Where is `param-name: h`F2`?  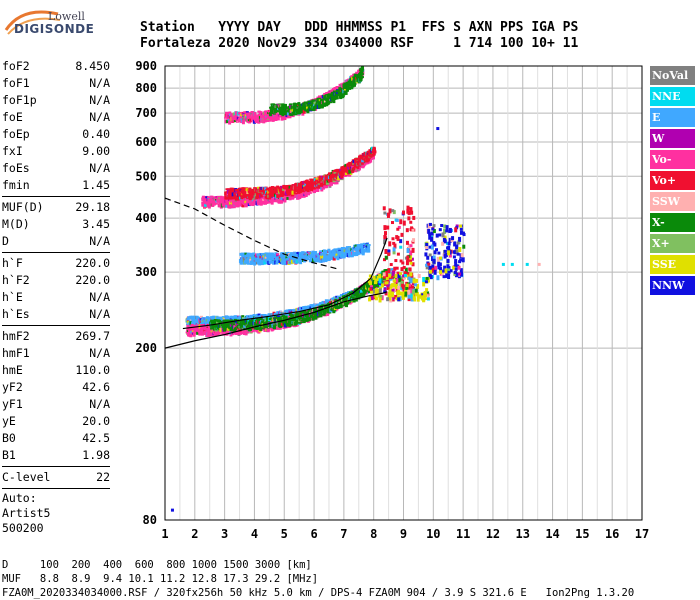 param-name: h`F2 is located at coordinates (16, 280).